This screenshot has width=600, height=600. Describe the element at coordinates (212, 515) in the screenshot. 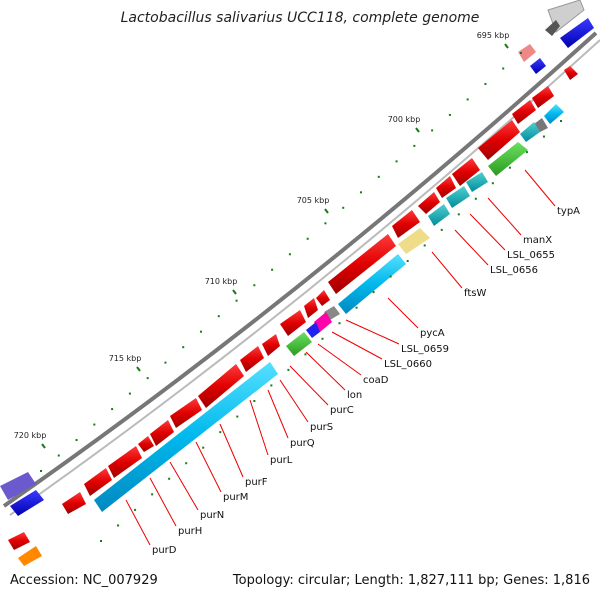

I see `gene-label: purN` at that location.